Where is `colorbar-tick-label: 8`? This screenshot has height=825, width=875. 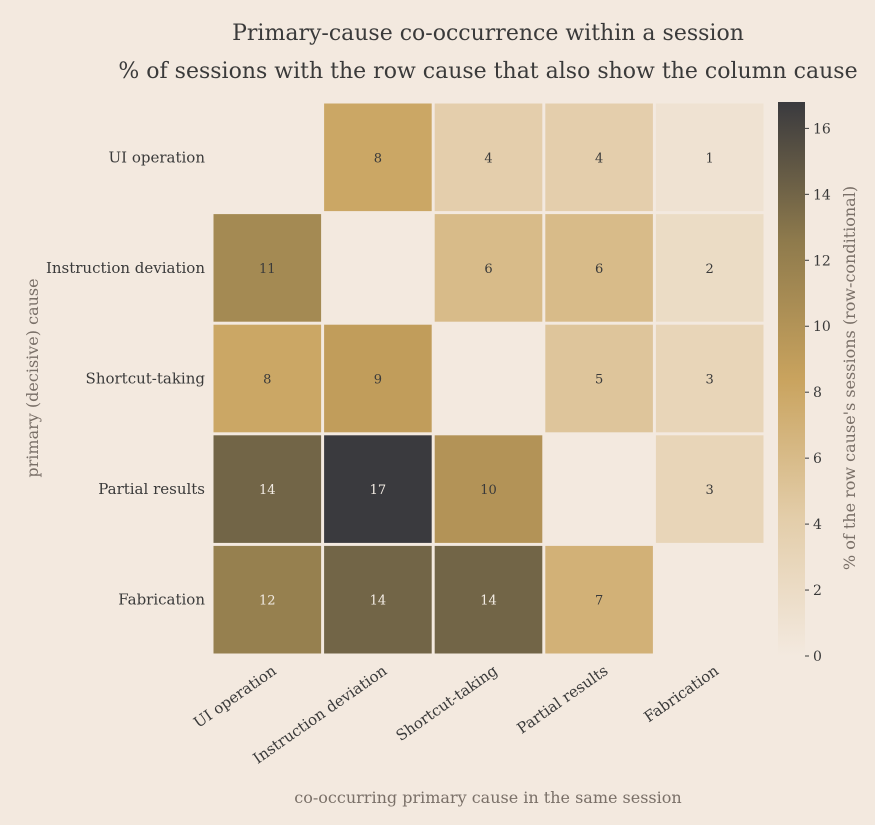
colorbar-tick-label: 8 is located at coordinates (817, 393).